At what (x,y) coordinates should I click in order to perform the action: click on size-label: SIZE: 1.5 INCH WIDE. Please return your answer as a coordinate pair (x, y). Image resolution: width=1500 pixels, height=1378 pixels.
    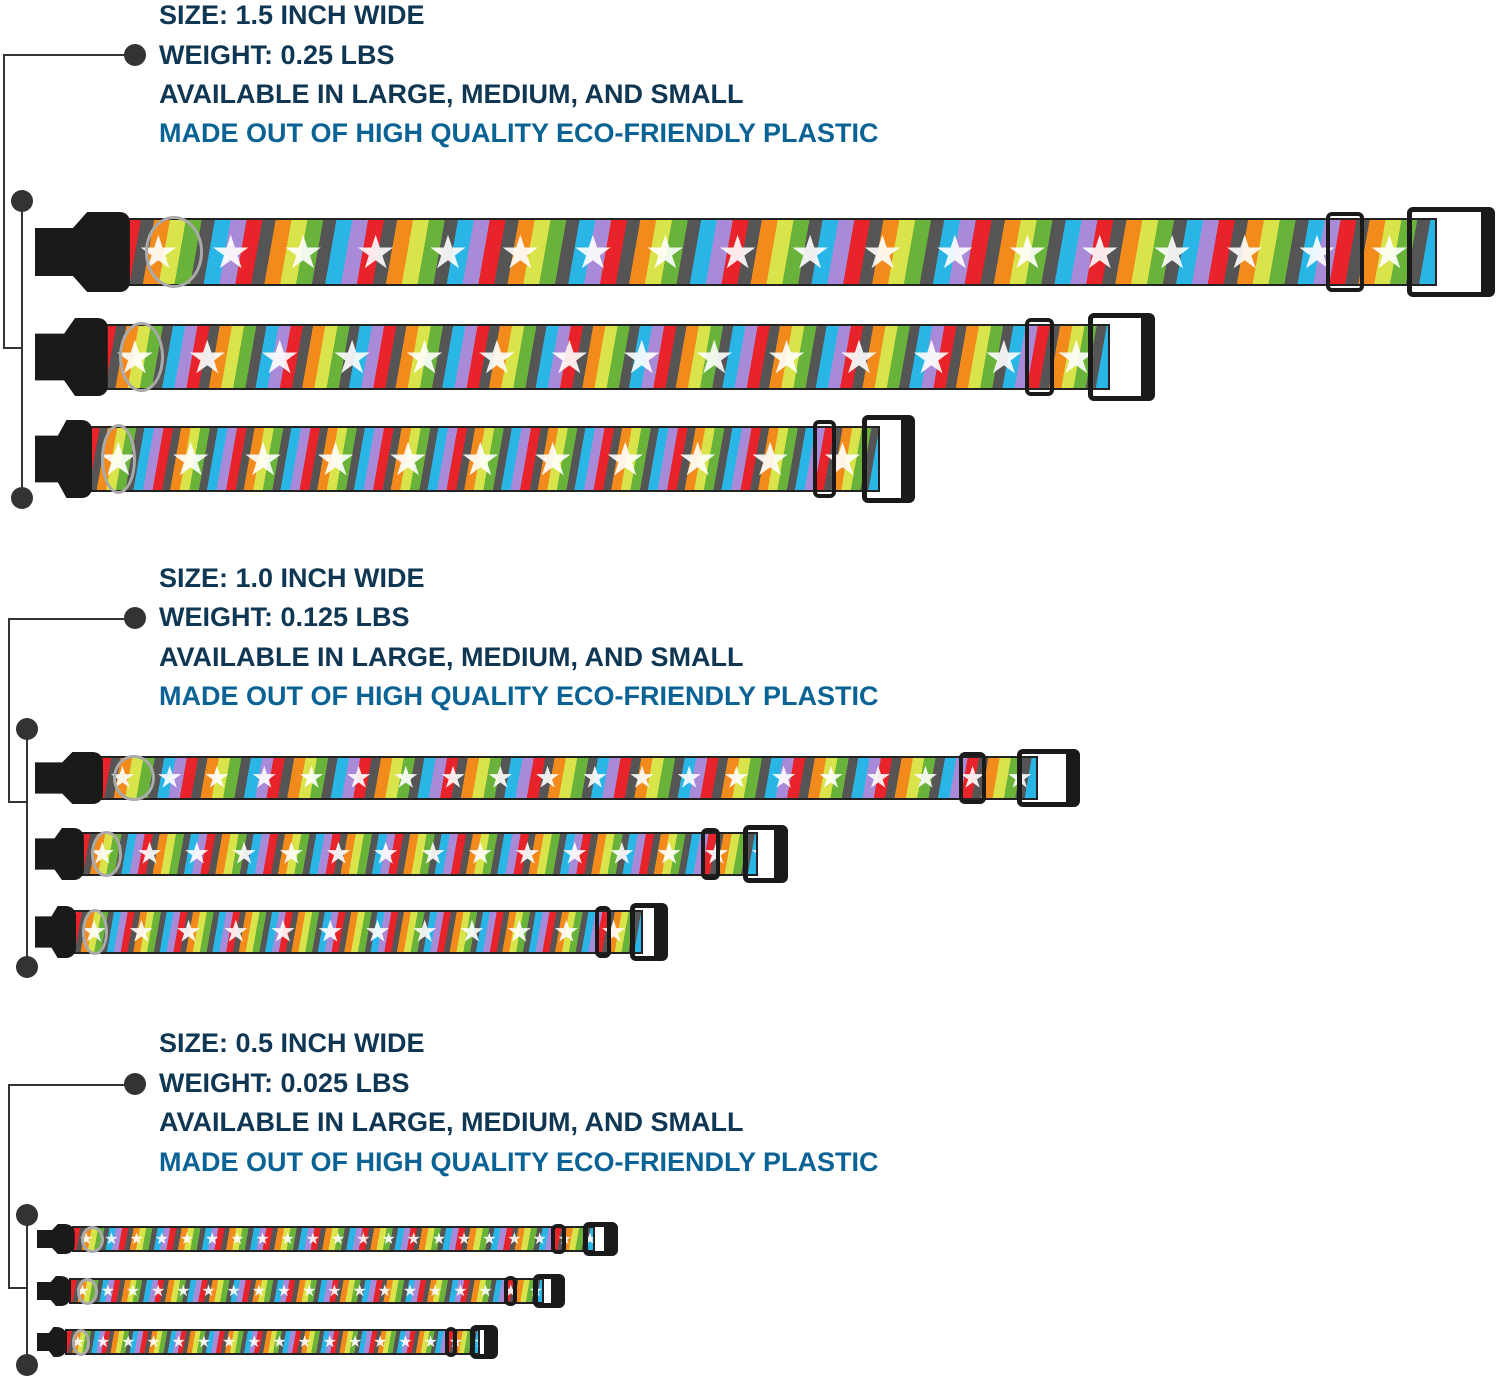
    Looking at the image, I should click on (292, 15).